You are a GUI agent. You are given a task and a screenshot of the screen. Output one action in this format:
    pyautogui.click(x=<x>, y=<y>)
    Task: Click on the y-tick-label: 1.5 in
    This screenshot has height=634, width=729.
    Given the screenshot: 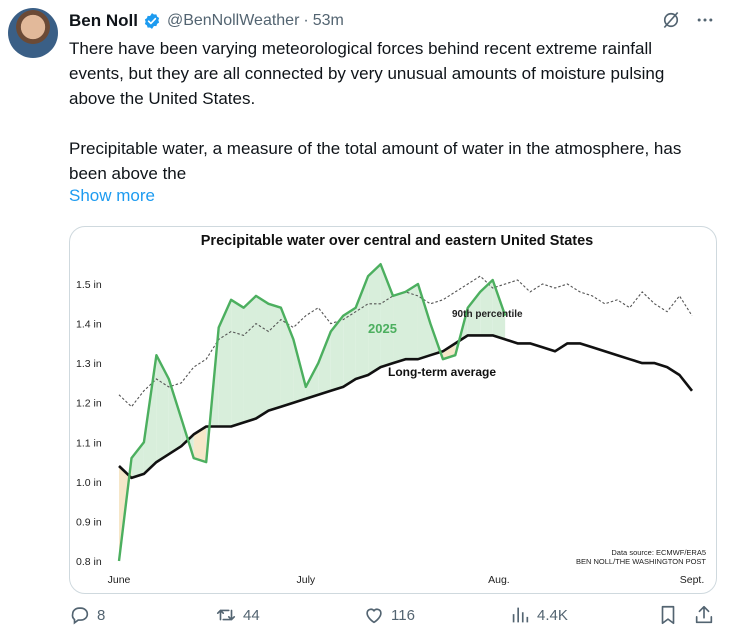 What is the action you would take?
    pyautogui.click(x=89, y=285)
    